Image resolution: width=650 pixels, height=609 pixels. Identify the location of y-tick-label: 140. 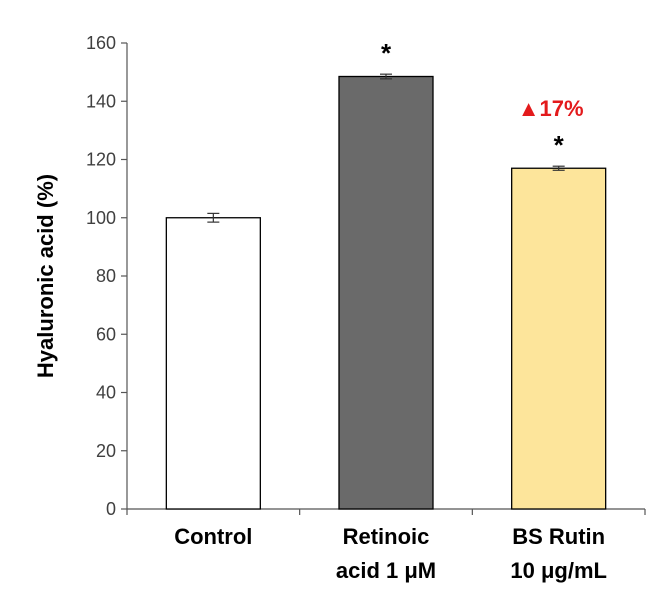
(101, 101).